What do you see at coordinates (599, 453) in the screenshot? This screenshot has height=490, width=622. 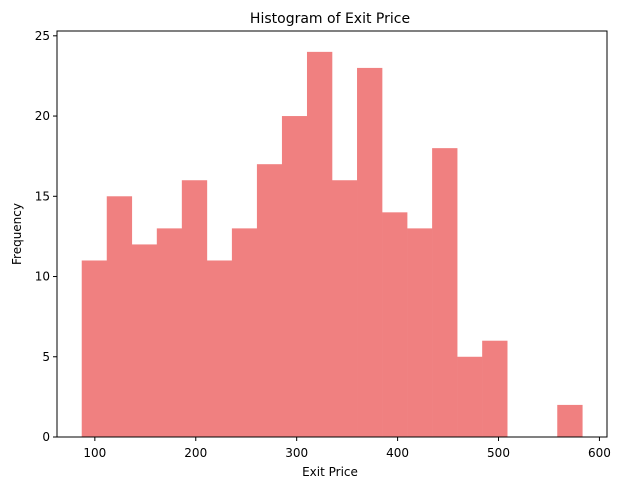 I see `x-tick-label: 600` at bounding box center [599, 453].